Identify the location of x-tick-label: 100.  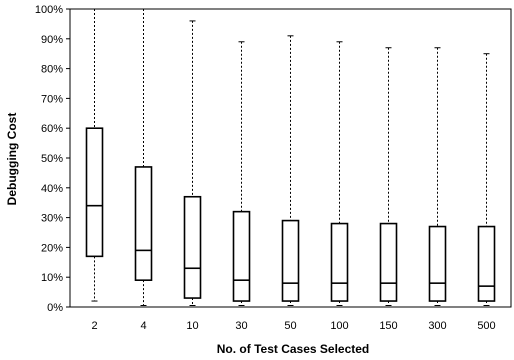
(339, 326).